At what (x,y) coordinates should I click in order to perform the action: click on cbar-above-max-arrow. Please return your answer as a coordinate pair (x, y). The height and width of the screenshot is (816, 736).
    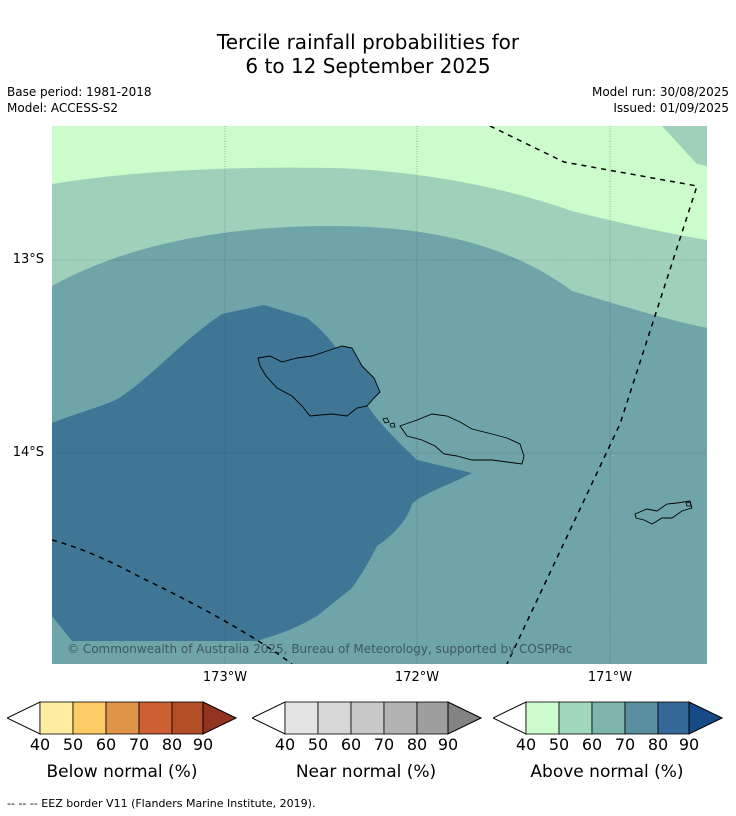
    Looking at the image, I should click on (705, 718).